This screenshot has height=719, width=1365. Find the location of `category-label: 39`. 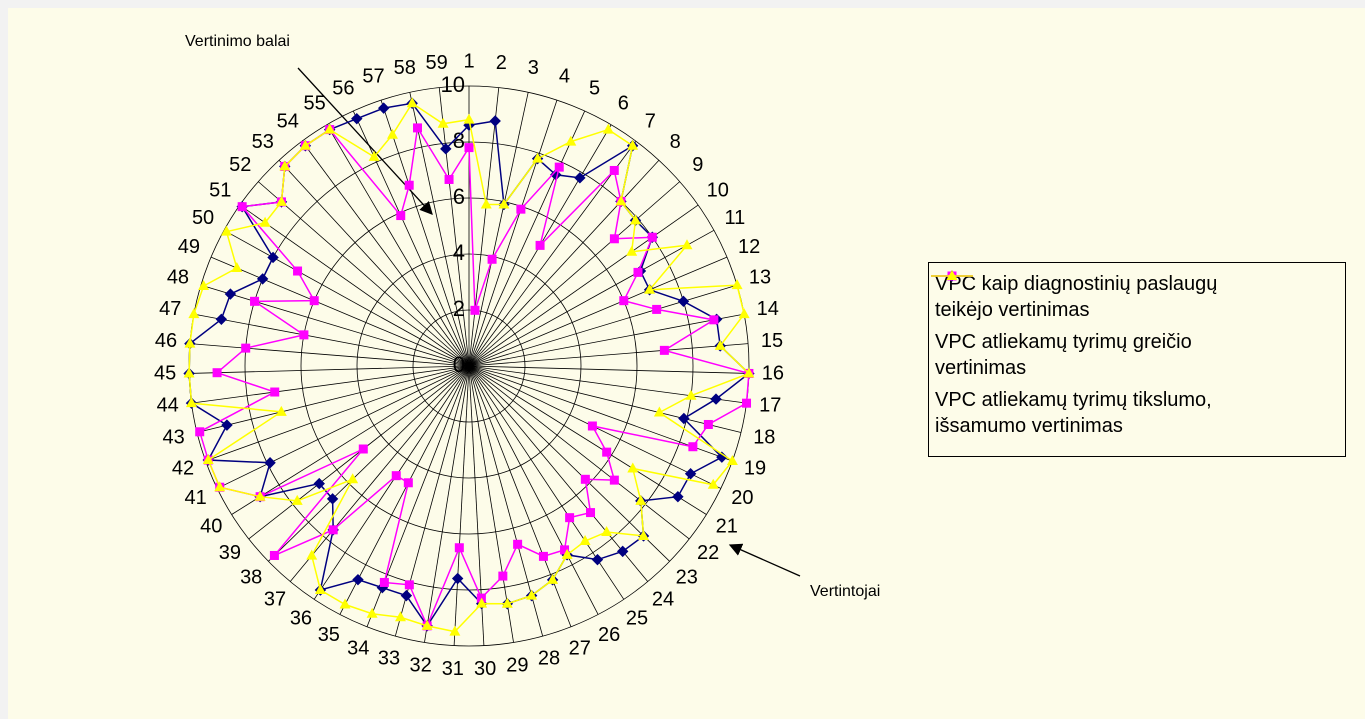

category-label: 39 is located at coordinates (230, 553).